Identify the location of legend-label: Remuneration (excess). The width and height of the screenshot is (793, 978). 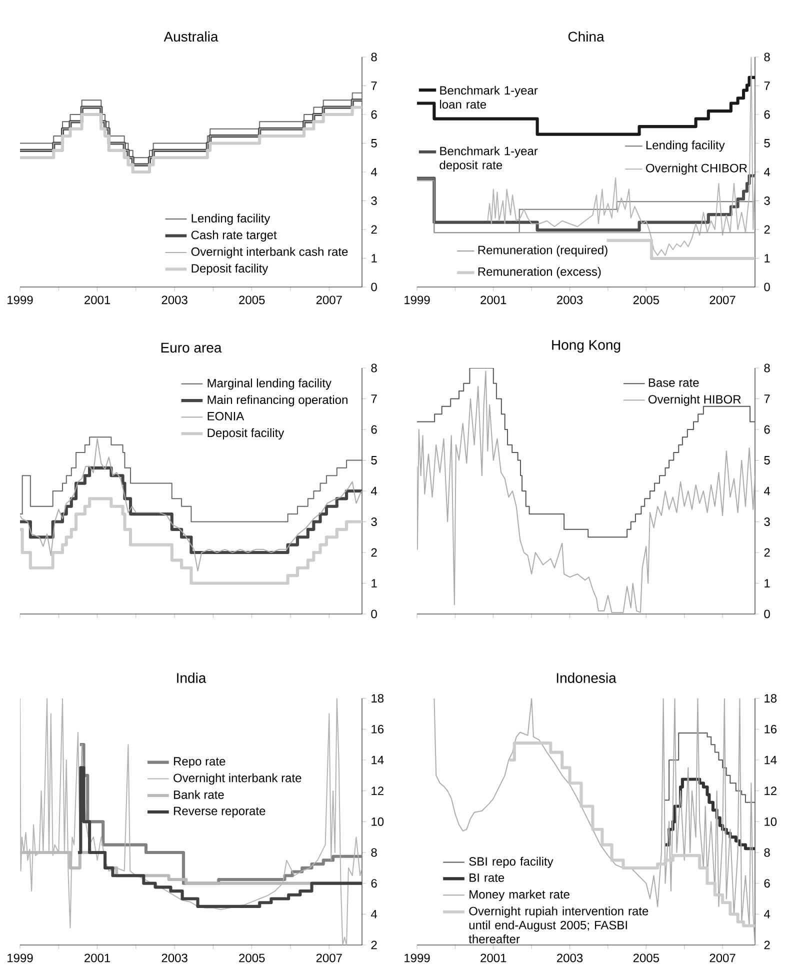
(539, 272).